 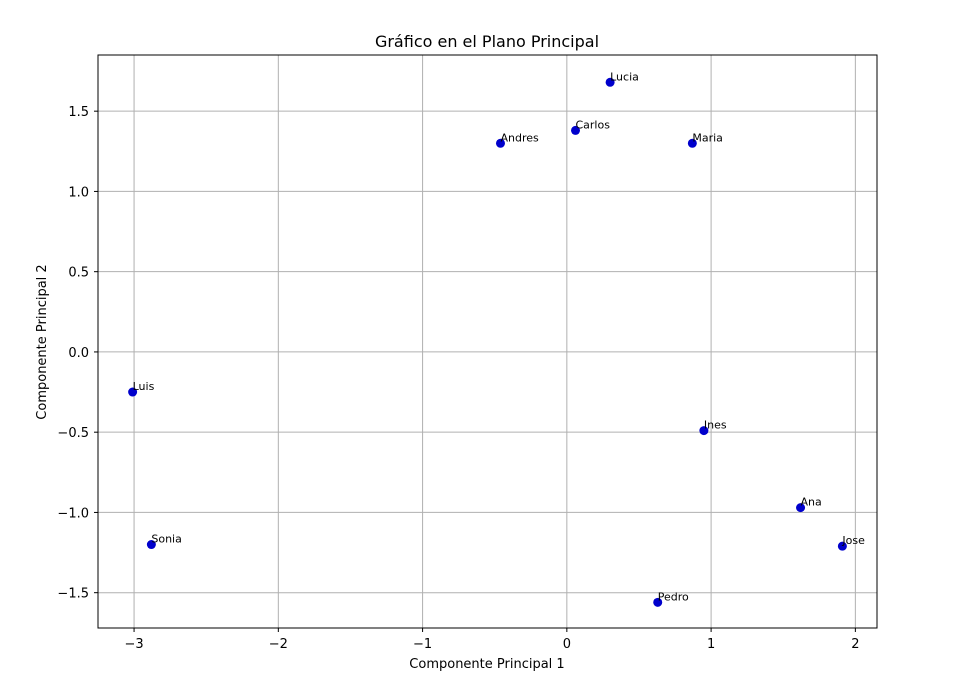 I want to click on point-label-jose: Jose, so click(x=853, y=540).